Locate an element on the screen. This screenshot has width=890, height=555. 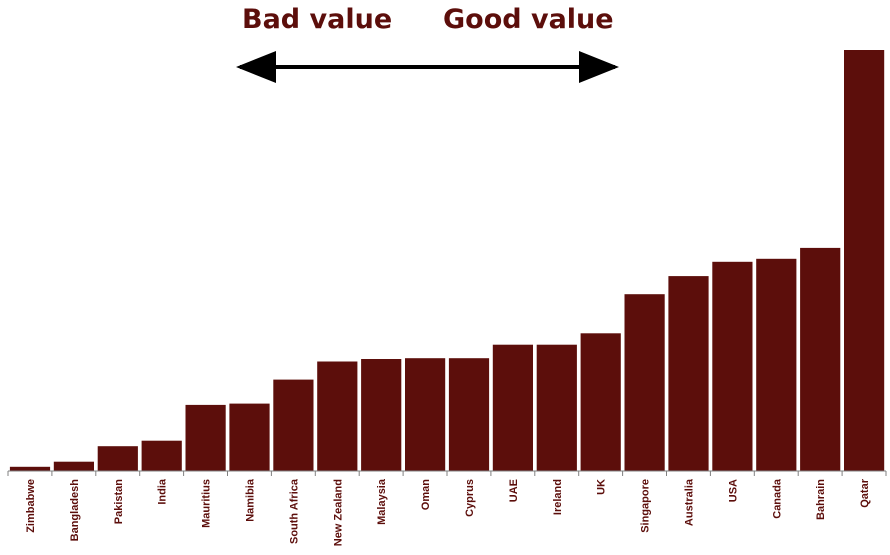
x-tick-label-ireland: Ireland is located at coordinates (558, 497).